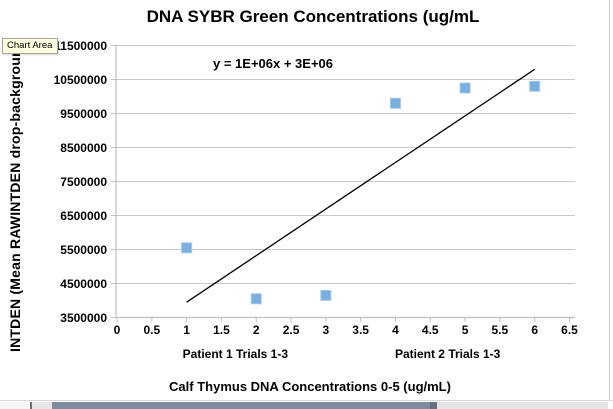  What do you see at coordinates (313, 16) in the screenshot?
I see `chart-title: DNA SYBR Green Concentrations (ug/mL` at bounding box center [313, 16].